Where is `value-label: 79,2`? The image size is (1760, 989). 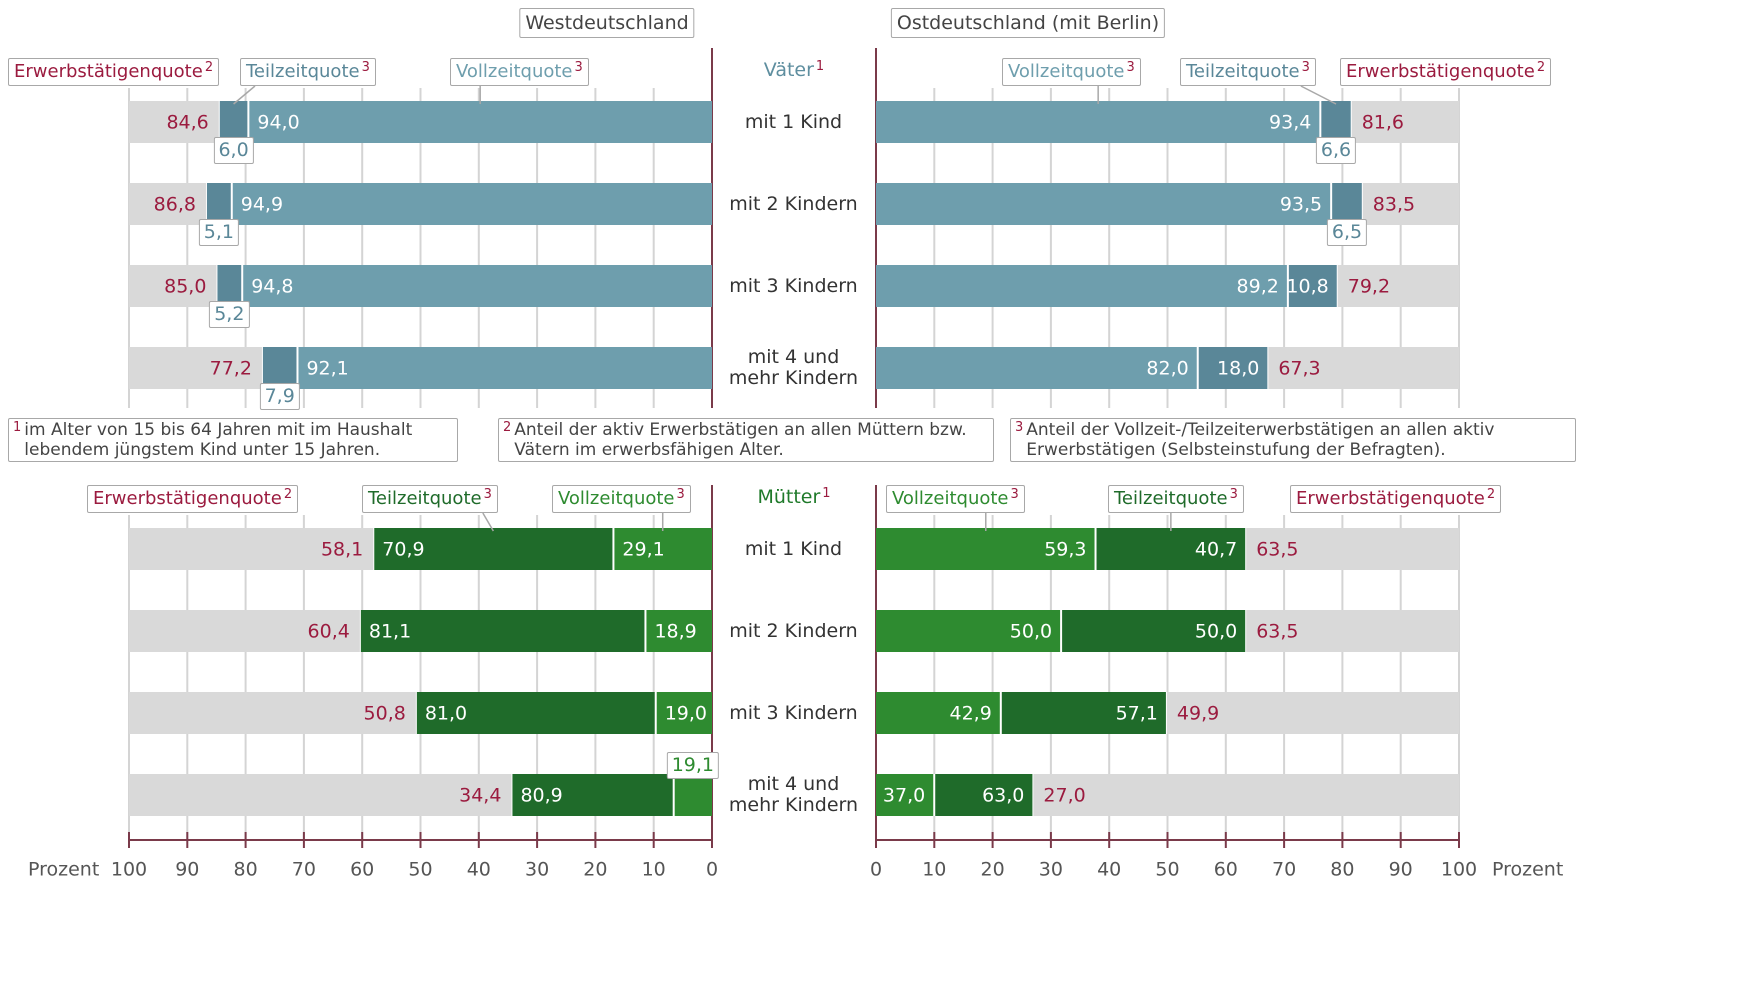
value-label: 79,2 is located at coordinates (1369, 287).